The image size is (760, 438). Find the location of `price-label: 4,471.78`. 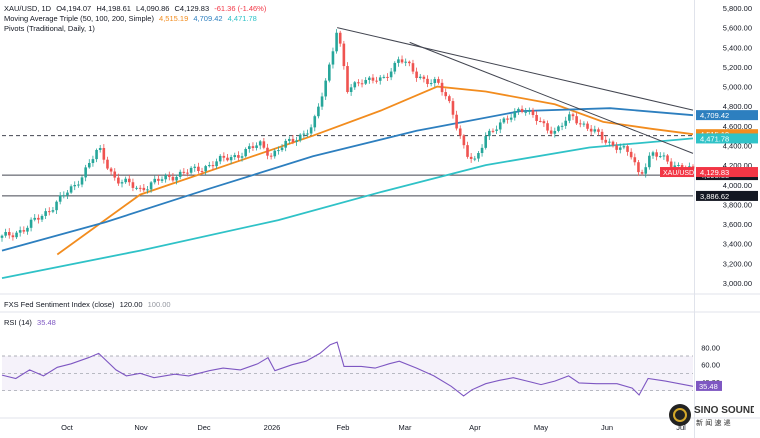

price-label: 4,471.78 is located at coordinates (714, 138).